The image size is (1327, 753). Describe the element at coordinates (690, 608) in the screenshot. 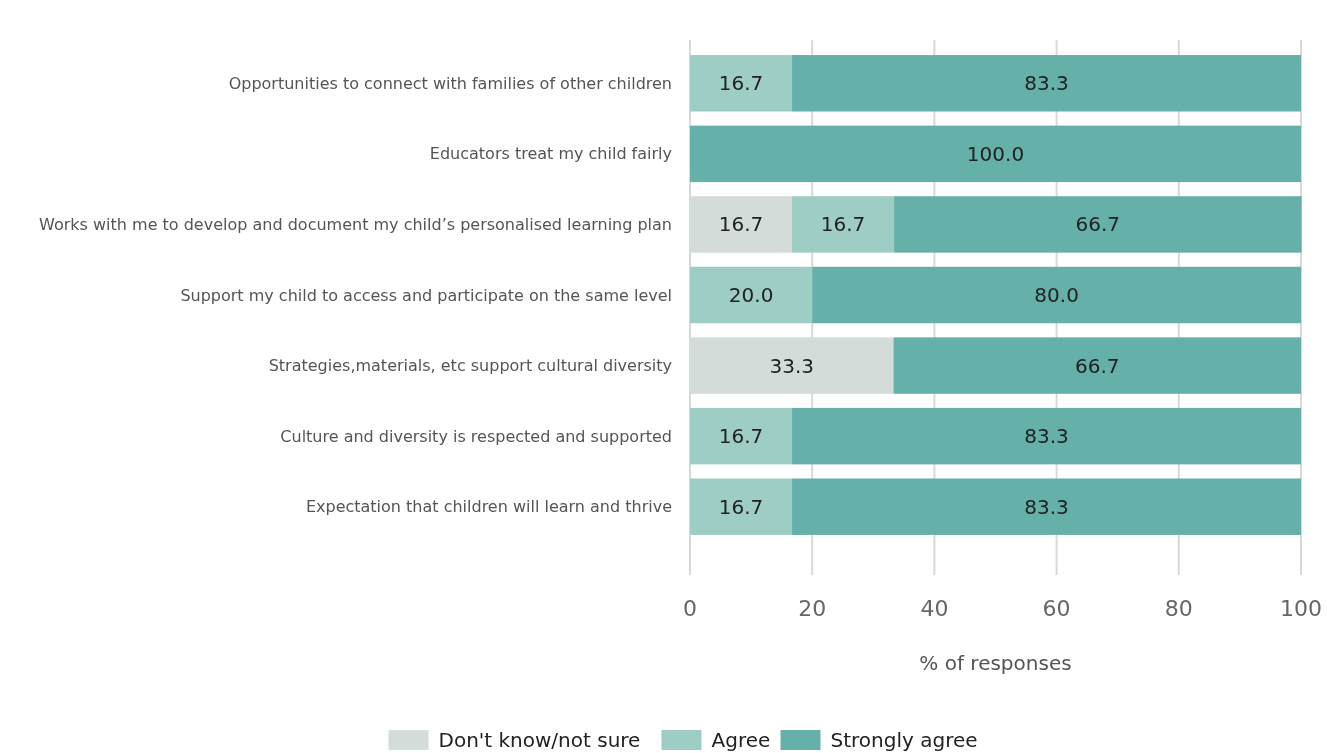

I see `x-tick-label: 0` at that location.